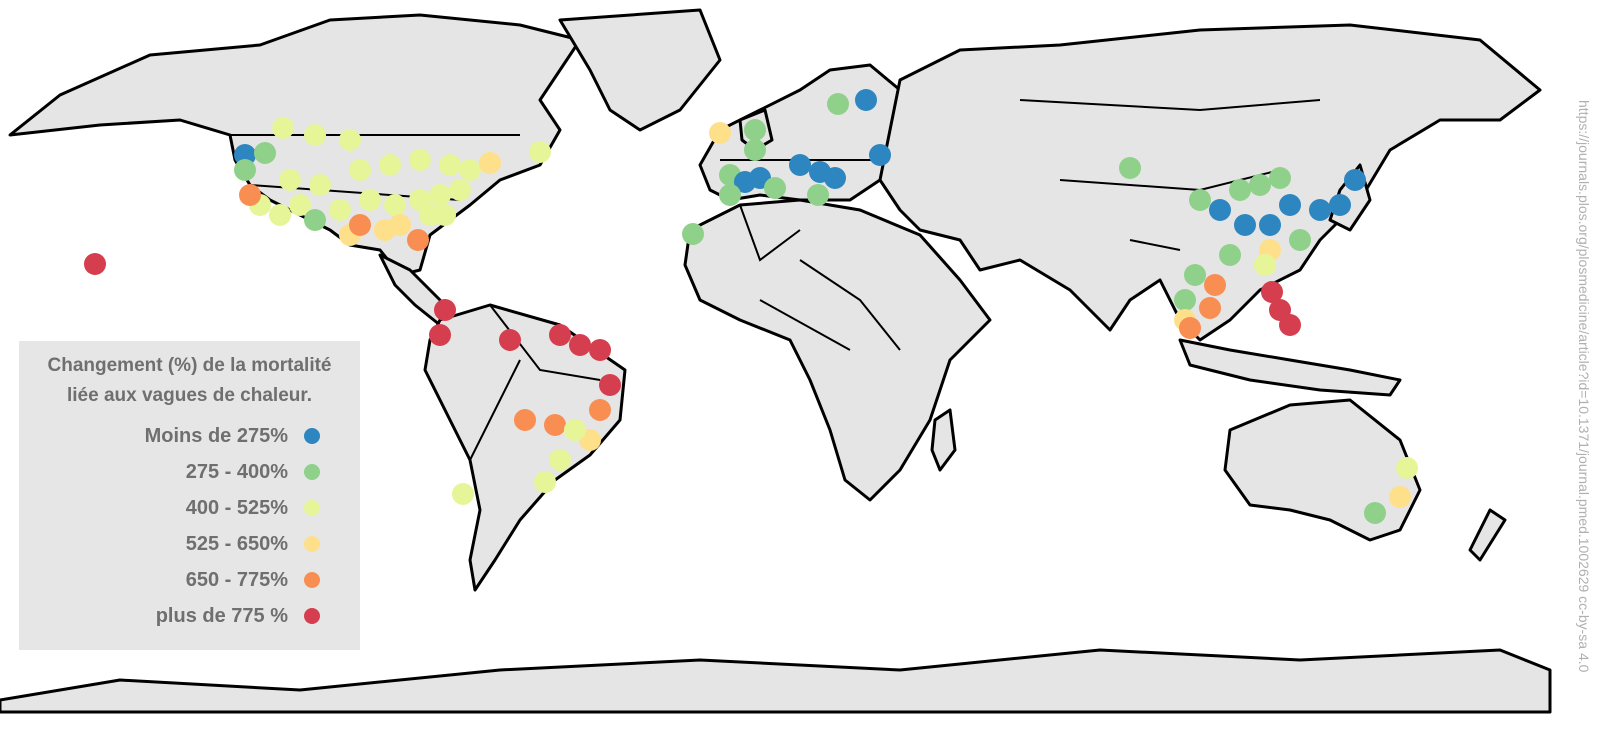  Describe the element at coordinates (189, 365) in the screenshot. I see `legend-title-line1: Changement (%) de la mortalité` at that location.